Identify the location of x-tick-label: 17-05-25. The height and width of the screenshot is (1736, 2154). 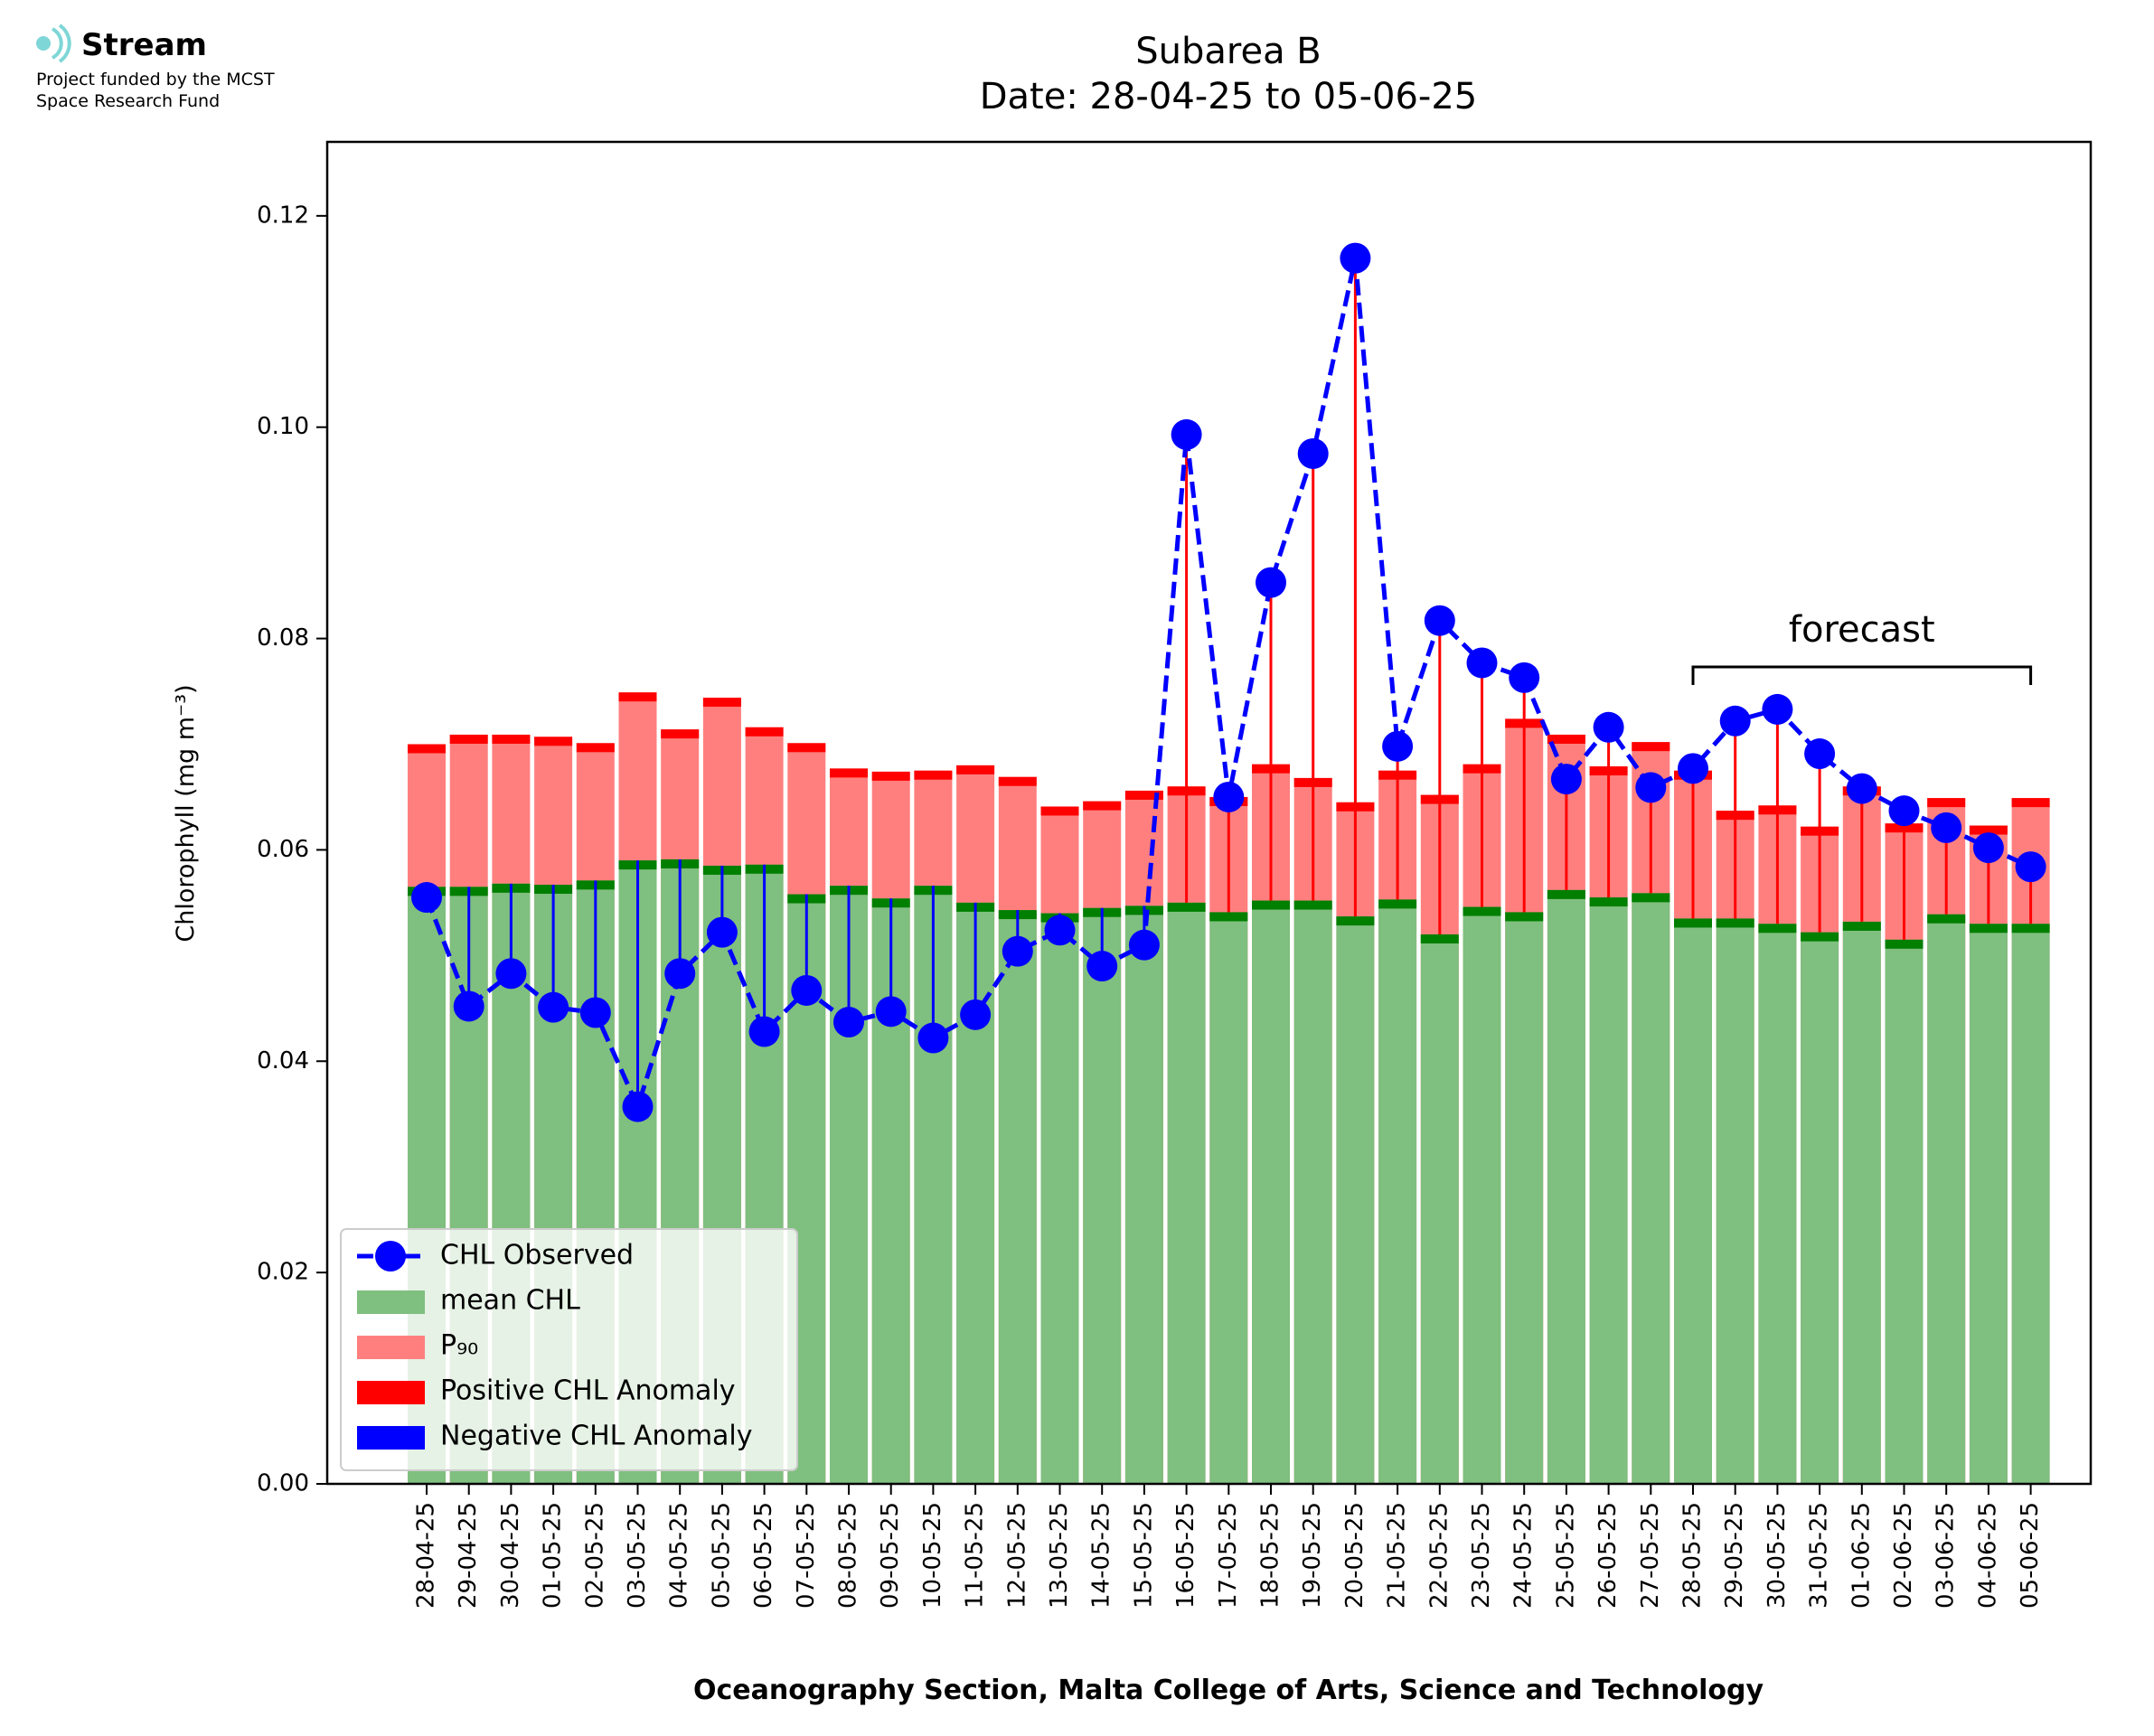
(1228, 1556).